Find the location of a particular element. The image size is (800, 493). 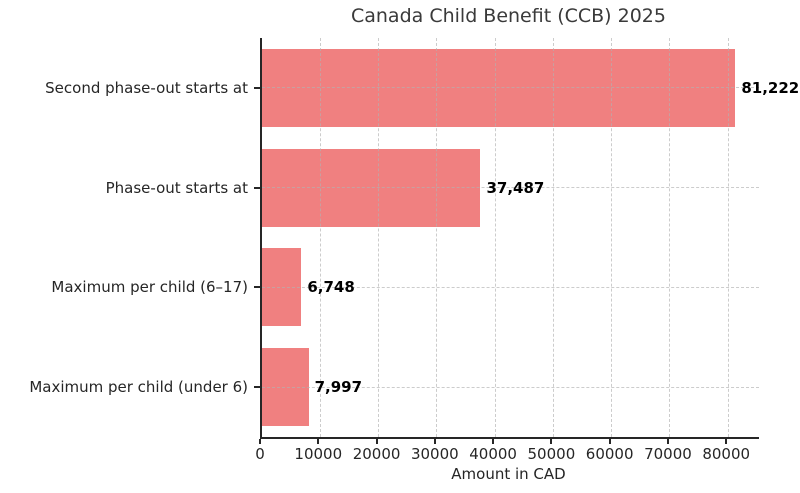

x-tick-label: 80000 is located at coordinates (726, 454).